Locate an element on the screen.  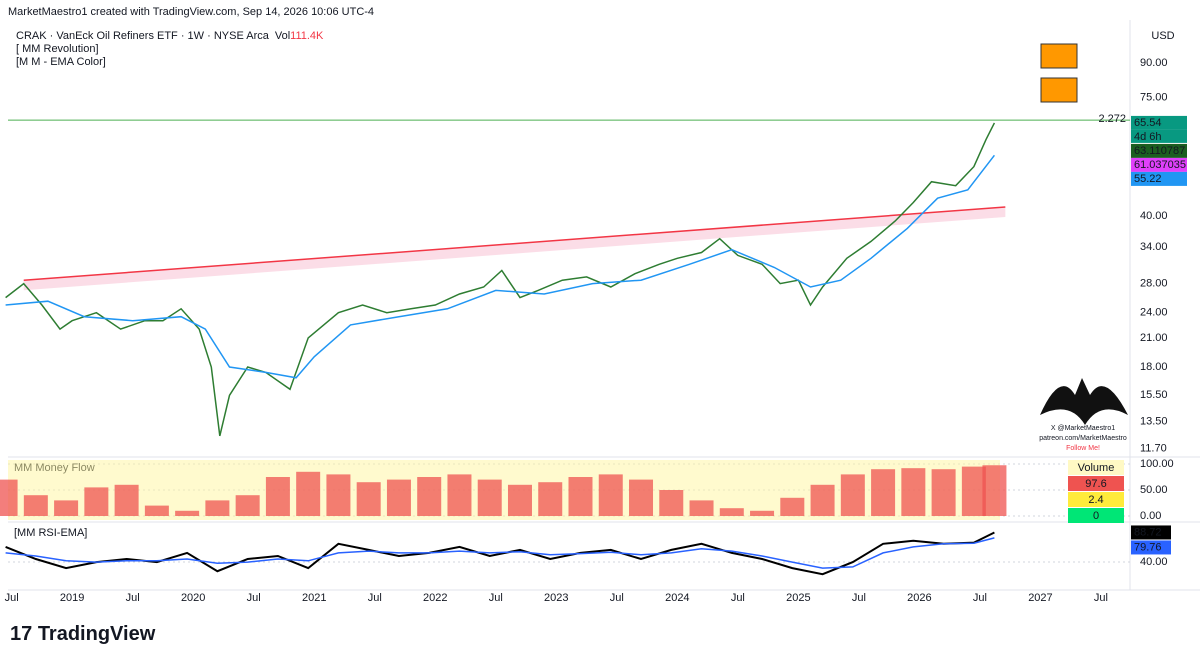
pane-title: [MM RSI-EMA] is located at coordinates (50, 533).